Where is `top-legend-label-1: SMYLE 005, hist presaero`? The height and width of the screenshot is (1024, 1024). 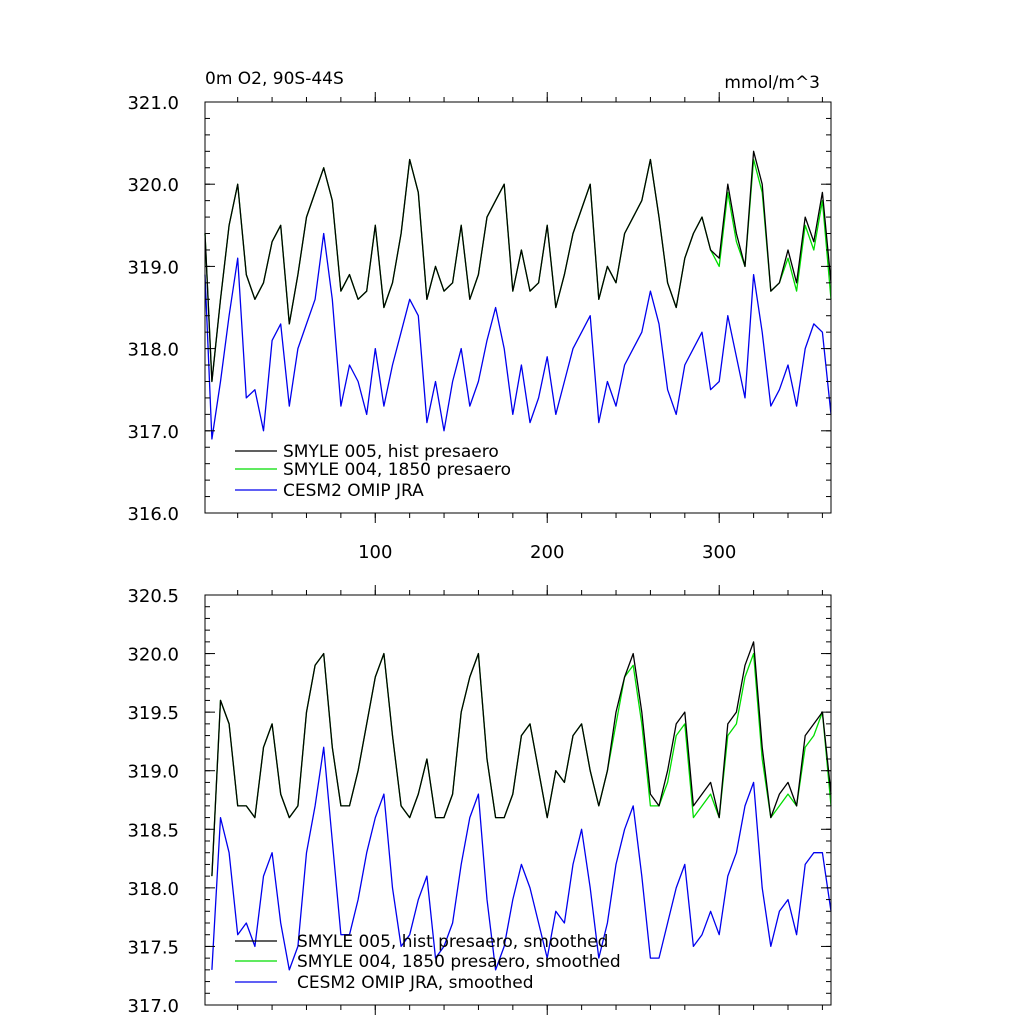 top-legend-label-1: SMYLE 005, hist presaero is located at coordinates (391, 452).